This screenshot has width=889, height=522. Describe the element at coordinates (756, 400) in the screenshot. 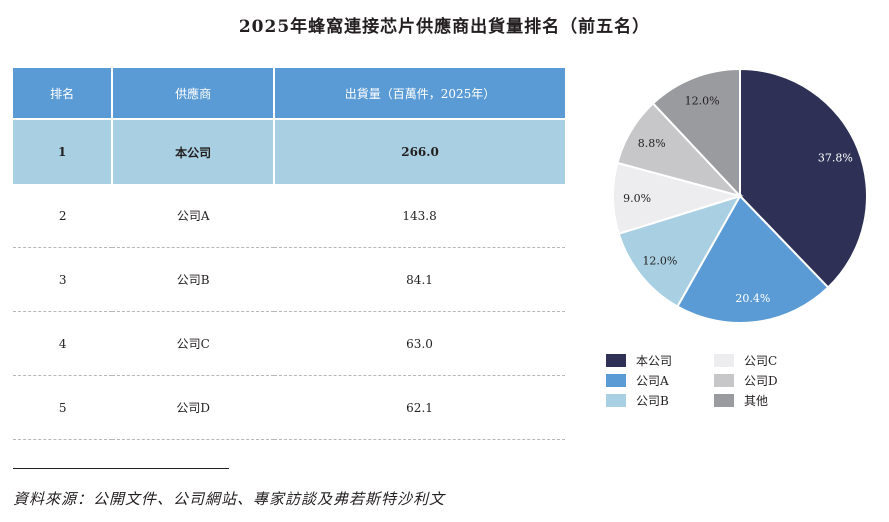

I see `legend-label: 其他` at that location.